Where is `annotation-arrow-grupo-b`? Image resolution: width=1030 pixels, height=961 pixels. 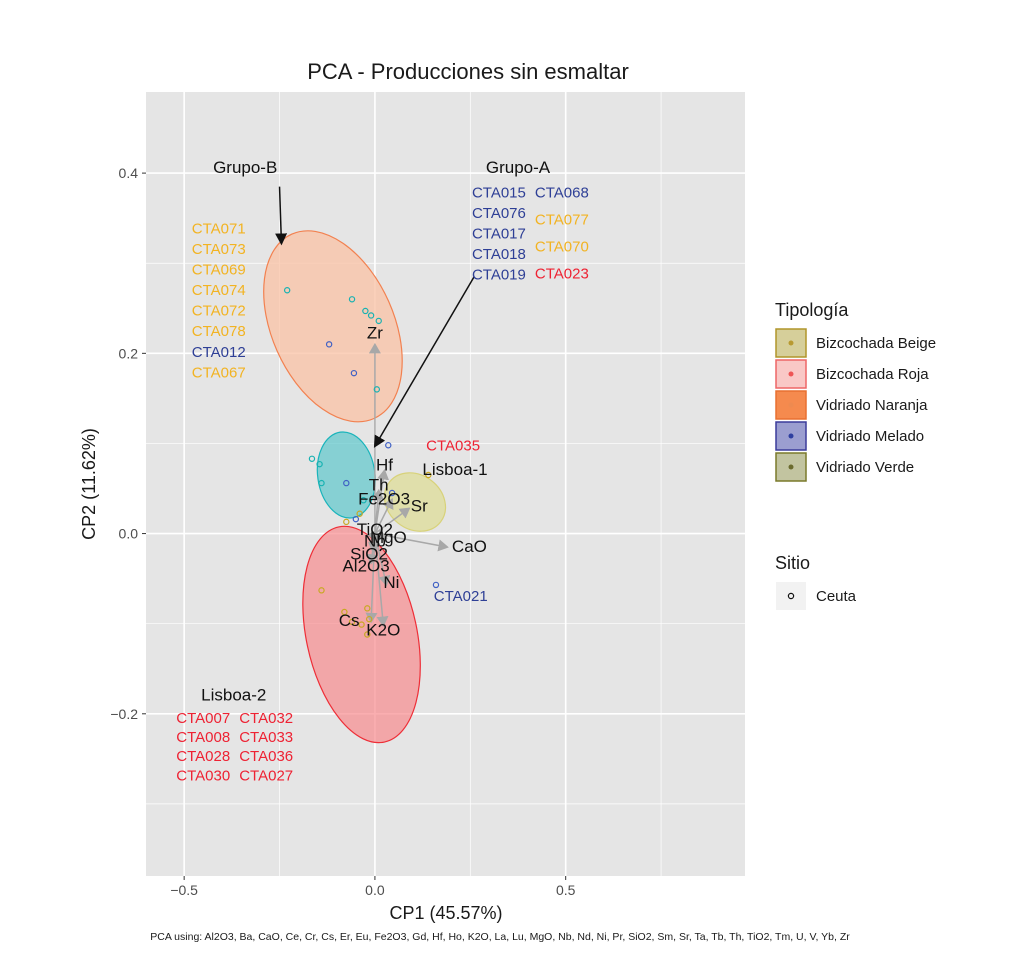
annotation-arrow-grupo-b is located at coordinates (281, 216).